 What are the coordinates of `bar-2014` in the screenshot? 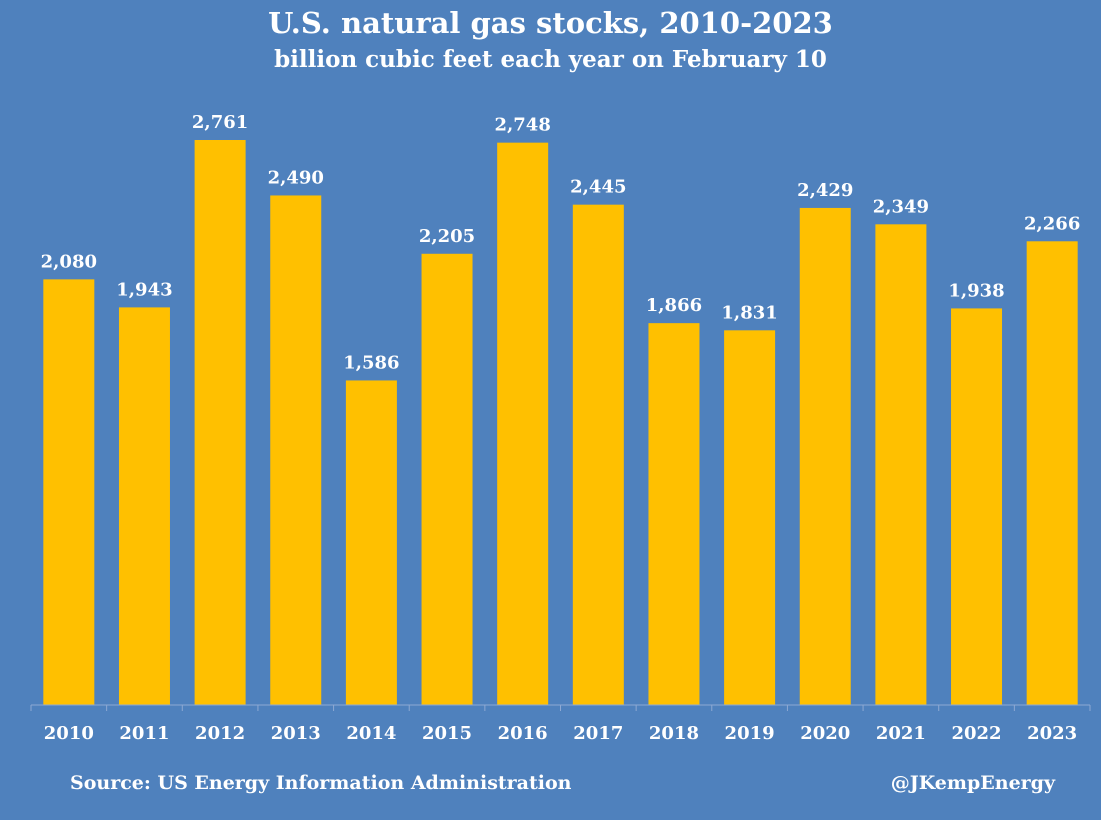 It's located at (371, 542).